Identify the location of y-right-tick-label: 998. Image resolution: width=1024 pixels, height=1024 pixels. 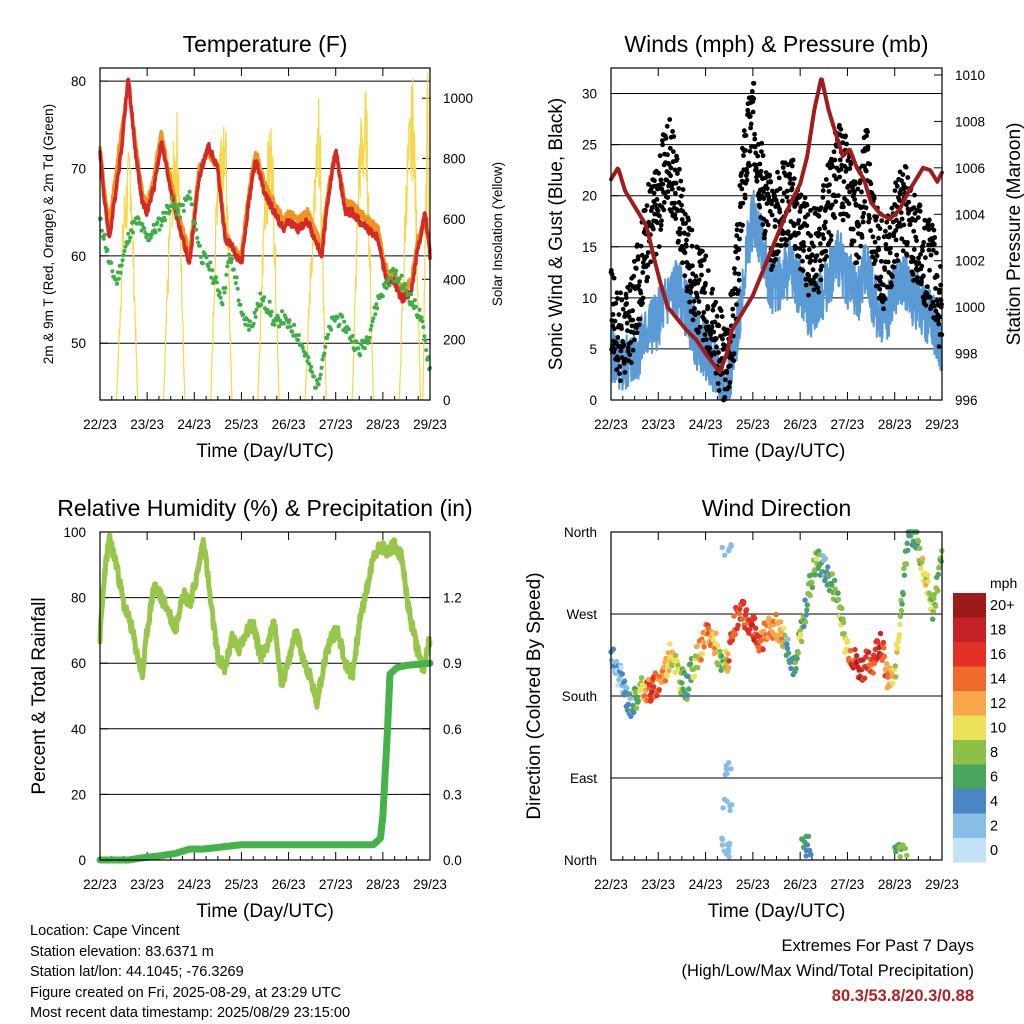
(966, 354).